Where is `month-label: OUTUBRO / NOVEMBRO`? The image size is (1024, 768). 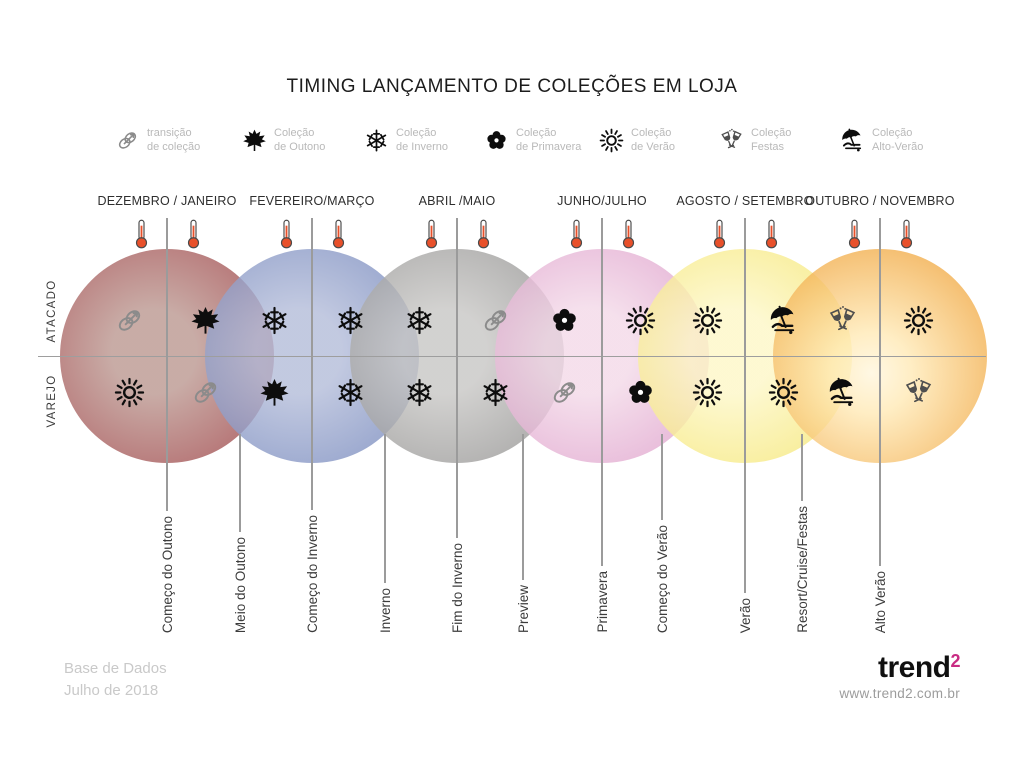 month-label: OUTUBRO / NOVEMBRO is located at coordinates (880, 201).